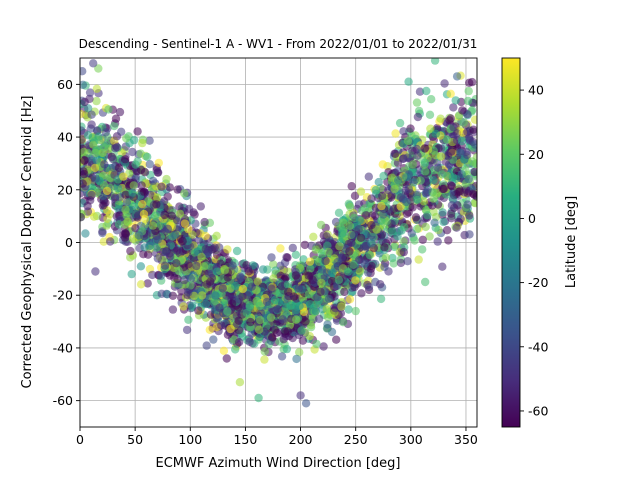  Describe the element at coordinates (66, 242) in the screenshot. I see `y-axis-ticks: -60 -40 -20 0 20 40 60` at that location.